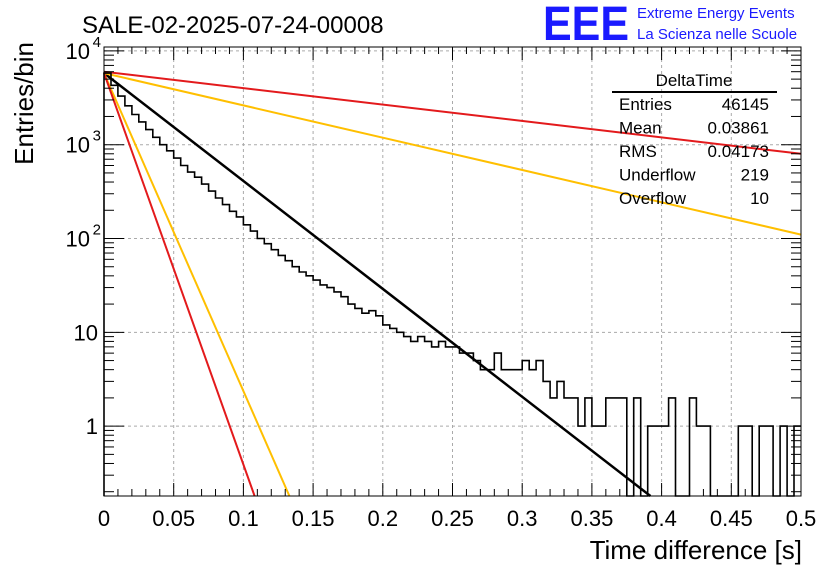 The image size is (836, 572). I want to click on x-tick-label: 0.35, so click(591, 518).